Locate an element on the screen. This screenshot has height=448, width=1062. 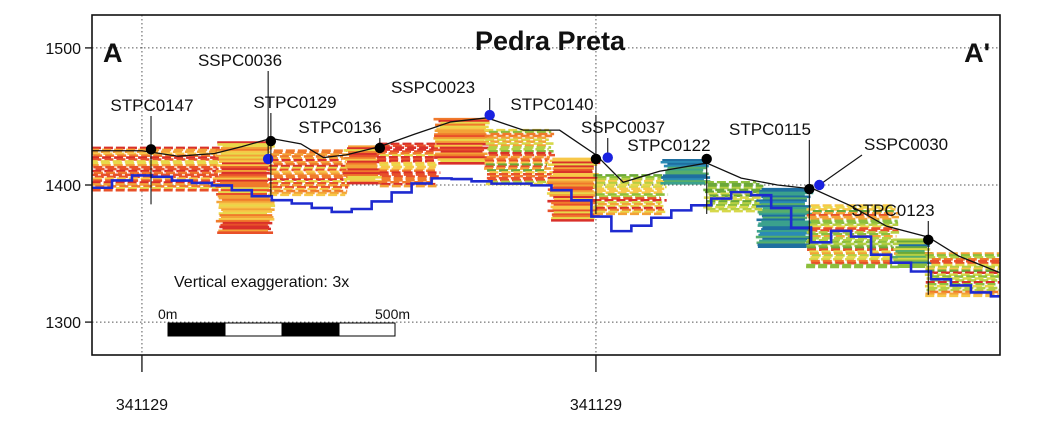
drillhole-label: SSPC0023 is located at coordinates (433, 87).